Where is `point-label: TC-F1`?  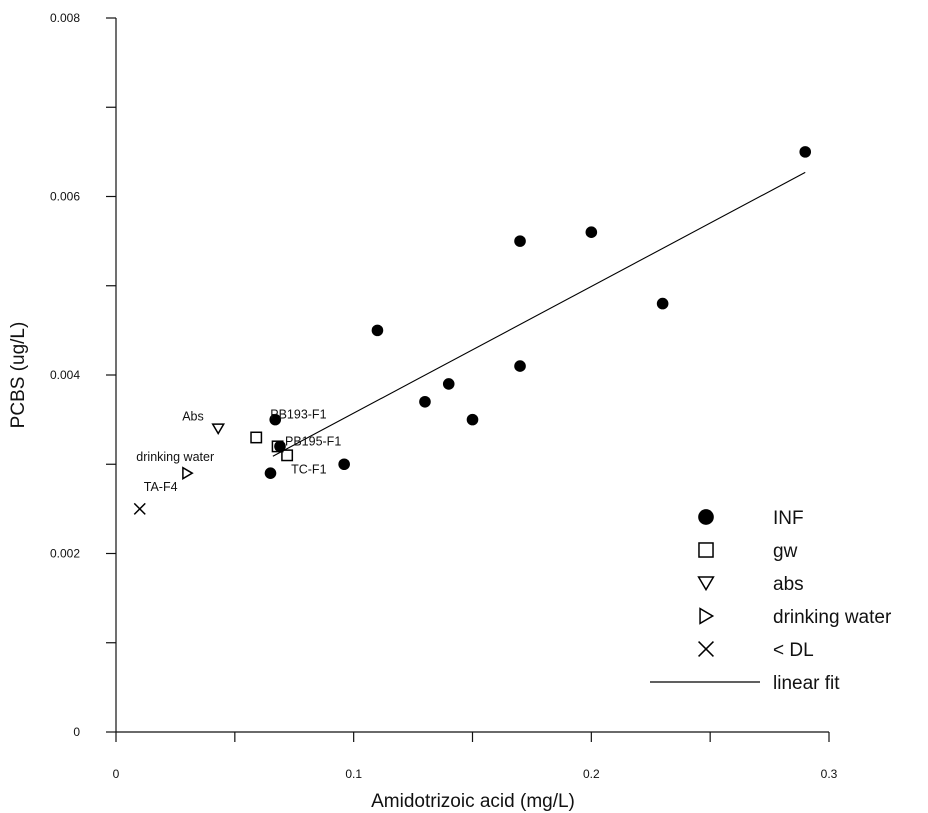
point-label: TC-F1 is located at coordinates (308, 469).